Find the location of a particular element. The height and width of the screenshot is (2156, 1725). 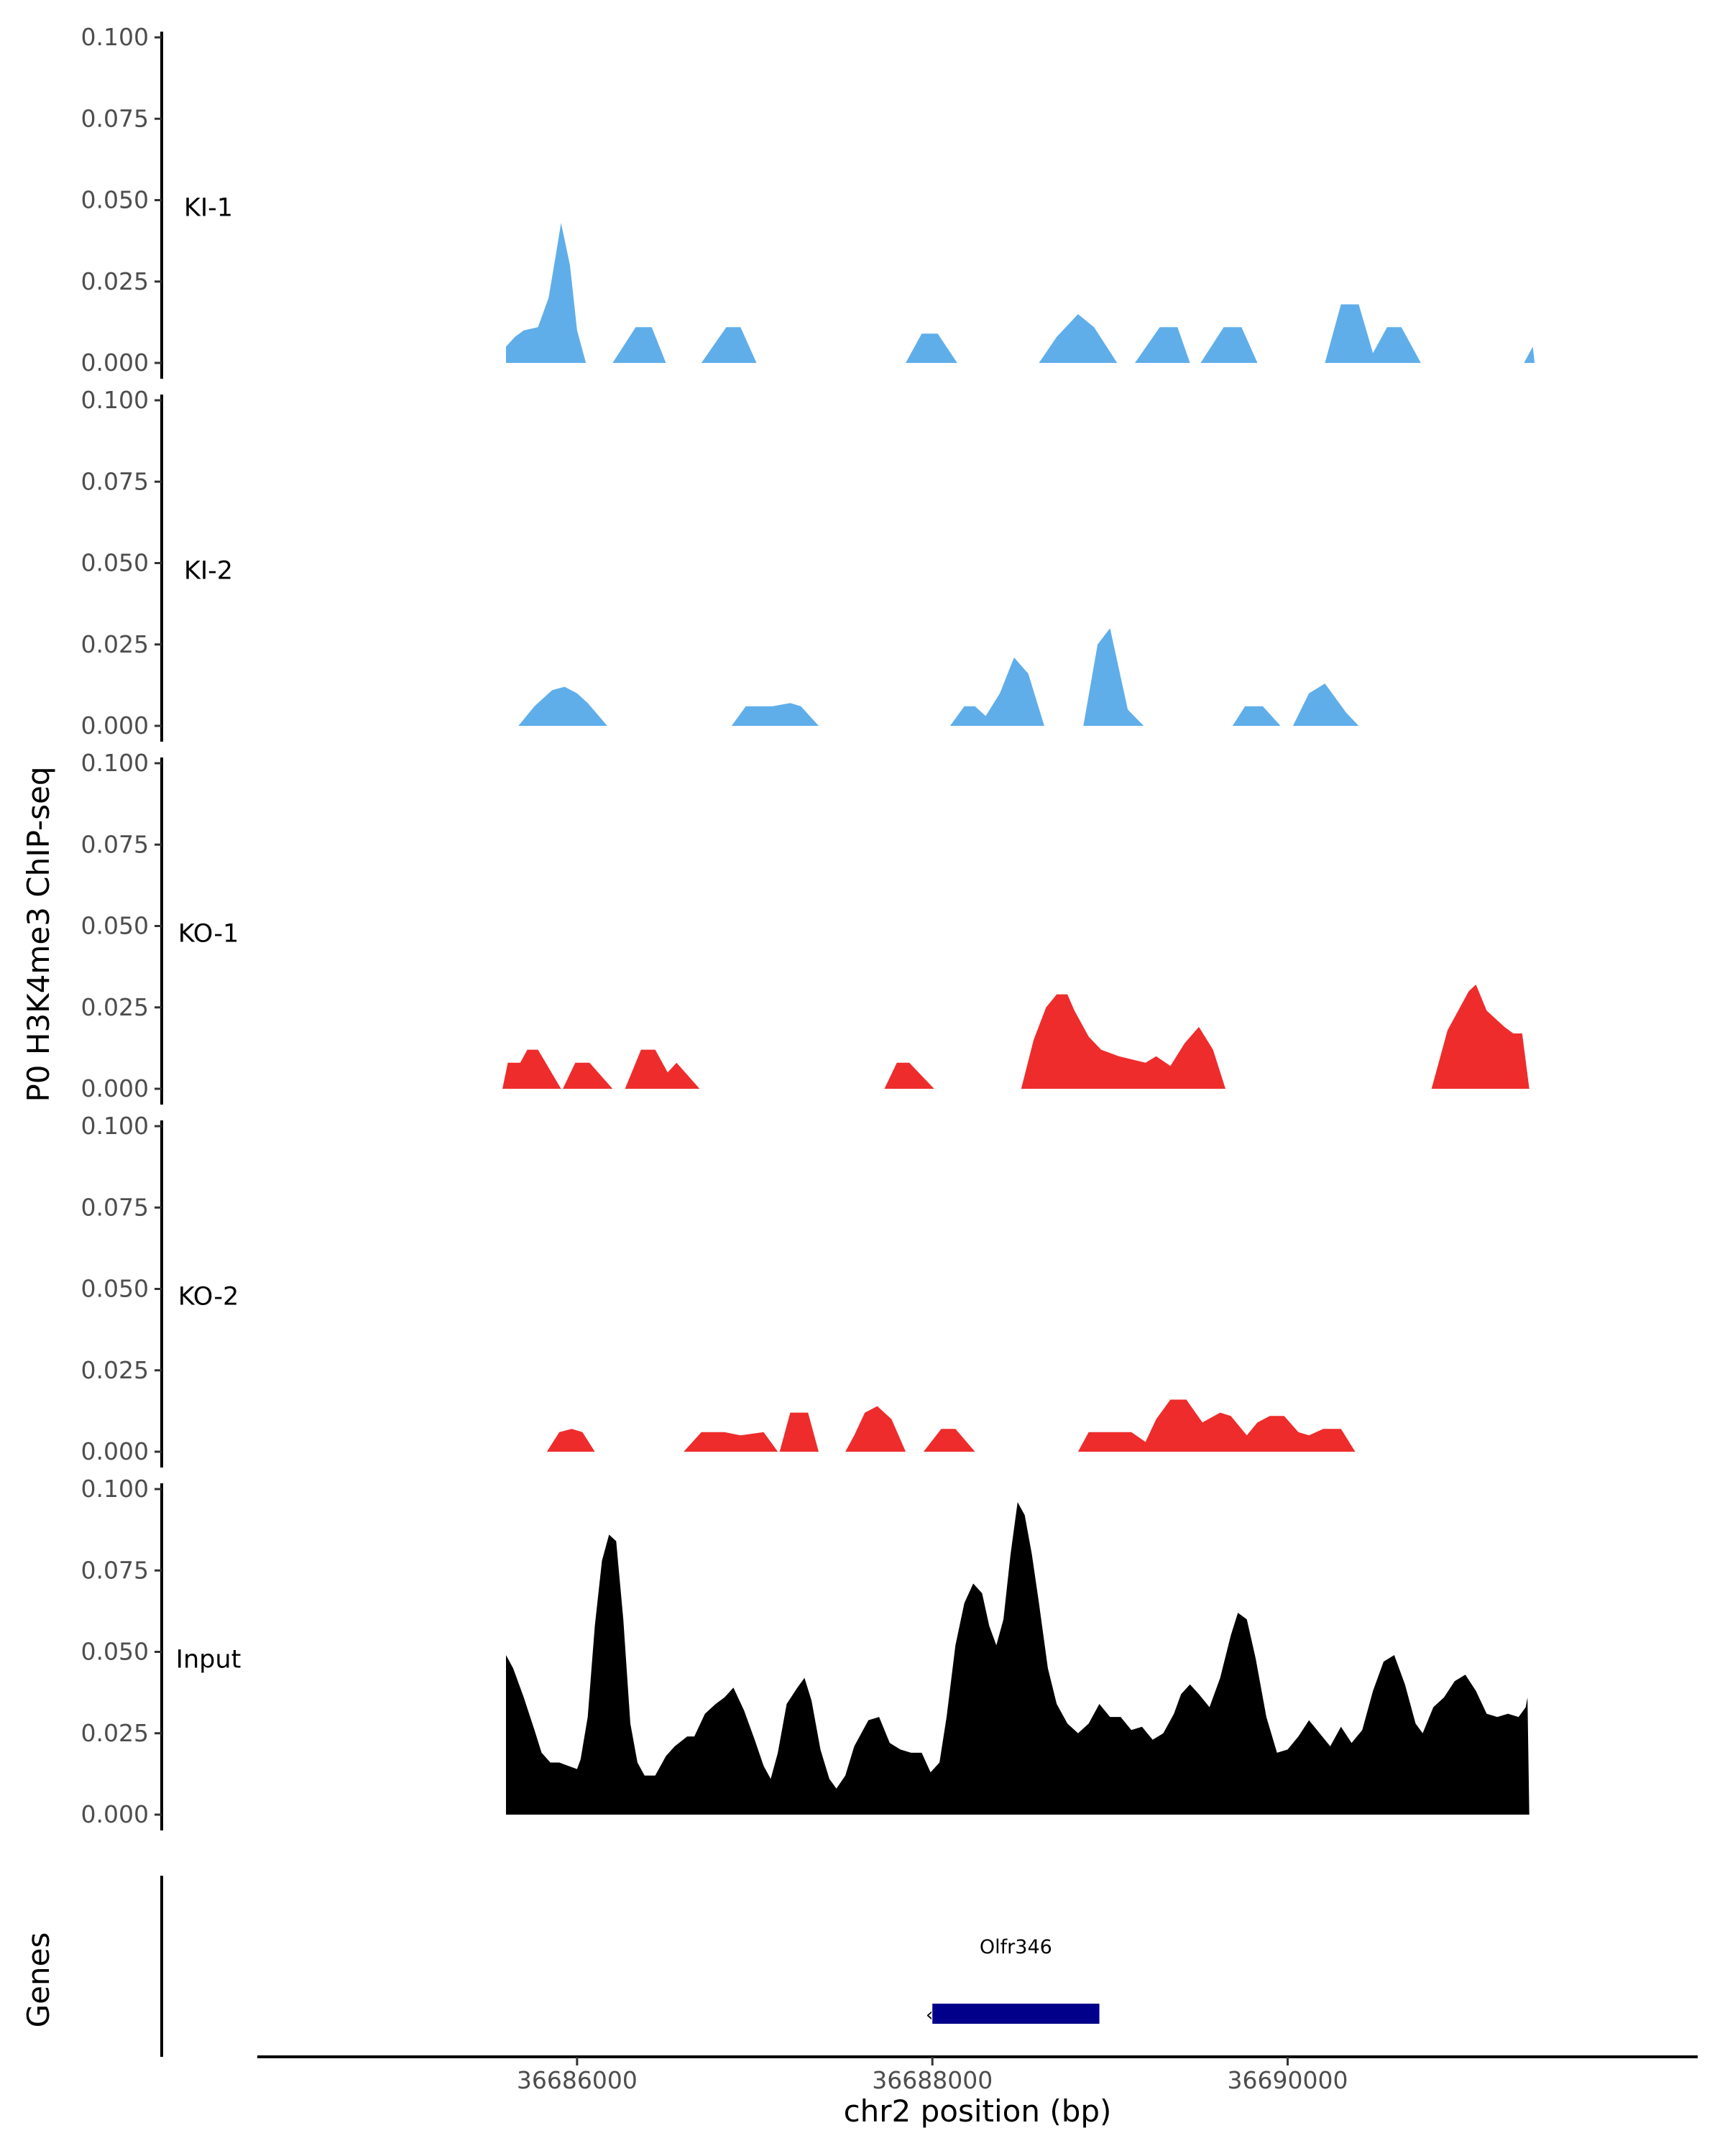

track-label: KO-2 is located at coordinates (208, 1297).